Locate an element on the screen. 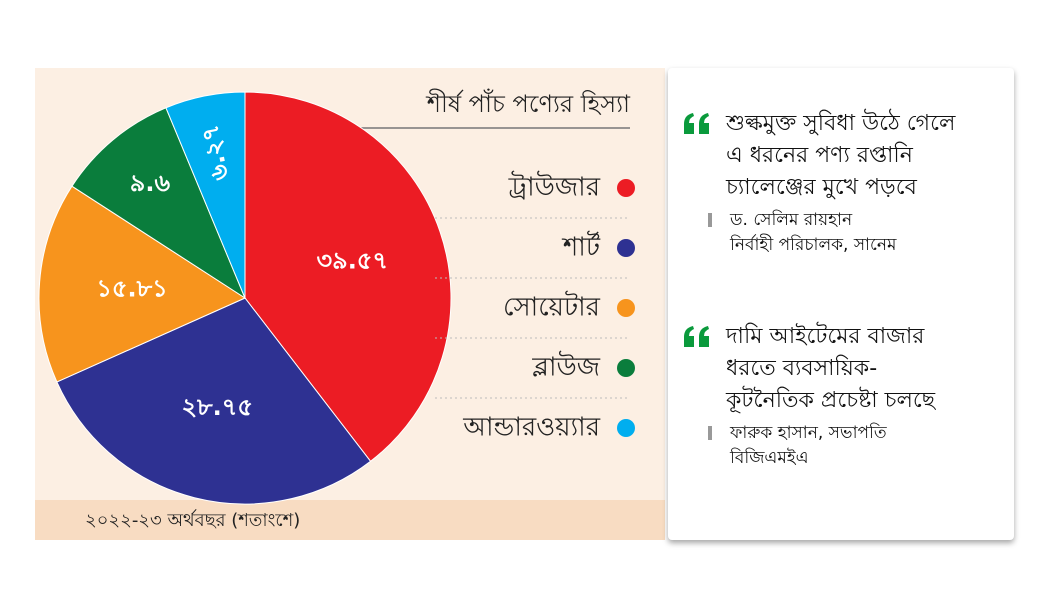 This screenshot has width=1048, height=596. quote-line: দামি আইটেমের বাজার is located at coordinates (825, 336).